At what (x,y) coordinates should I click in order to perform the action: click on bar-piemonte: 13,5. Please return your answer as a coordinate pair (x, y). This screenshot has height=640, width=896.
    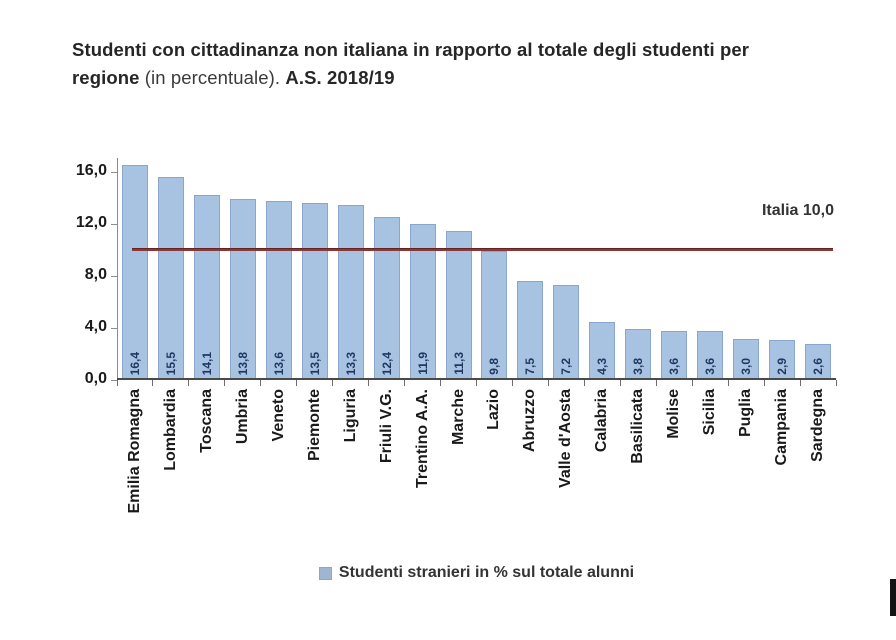
    Looking at the image, I should click on (314, 290).